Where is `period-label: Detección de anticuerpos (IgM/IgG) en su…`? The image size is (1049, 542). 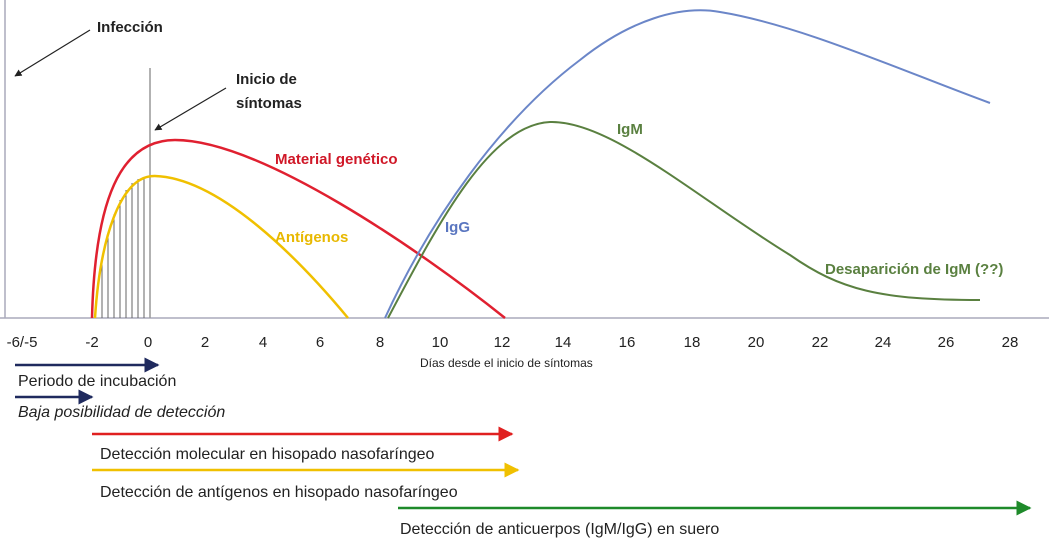
period-label: Detección de anticuerpos (IgM/IgG) en su… is located at coordinates (559, 529).